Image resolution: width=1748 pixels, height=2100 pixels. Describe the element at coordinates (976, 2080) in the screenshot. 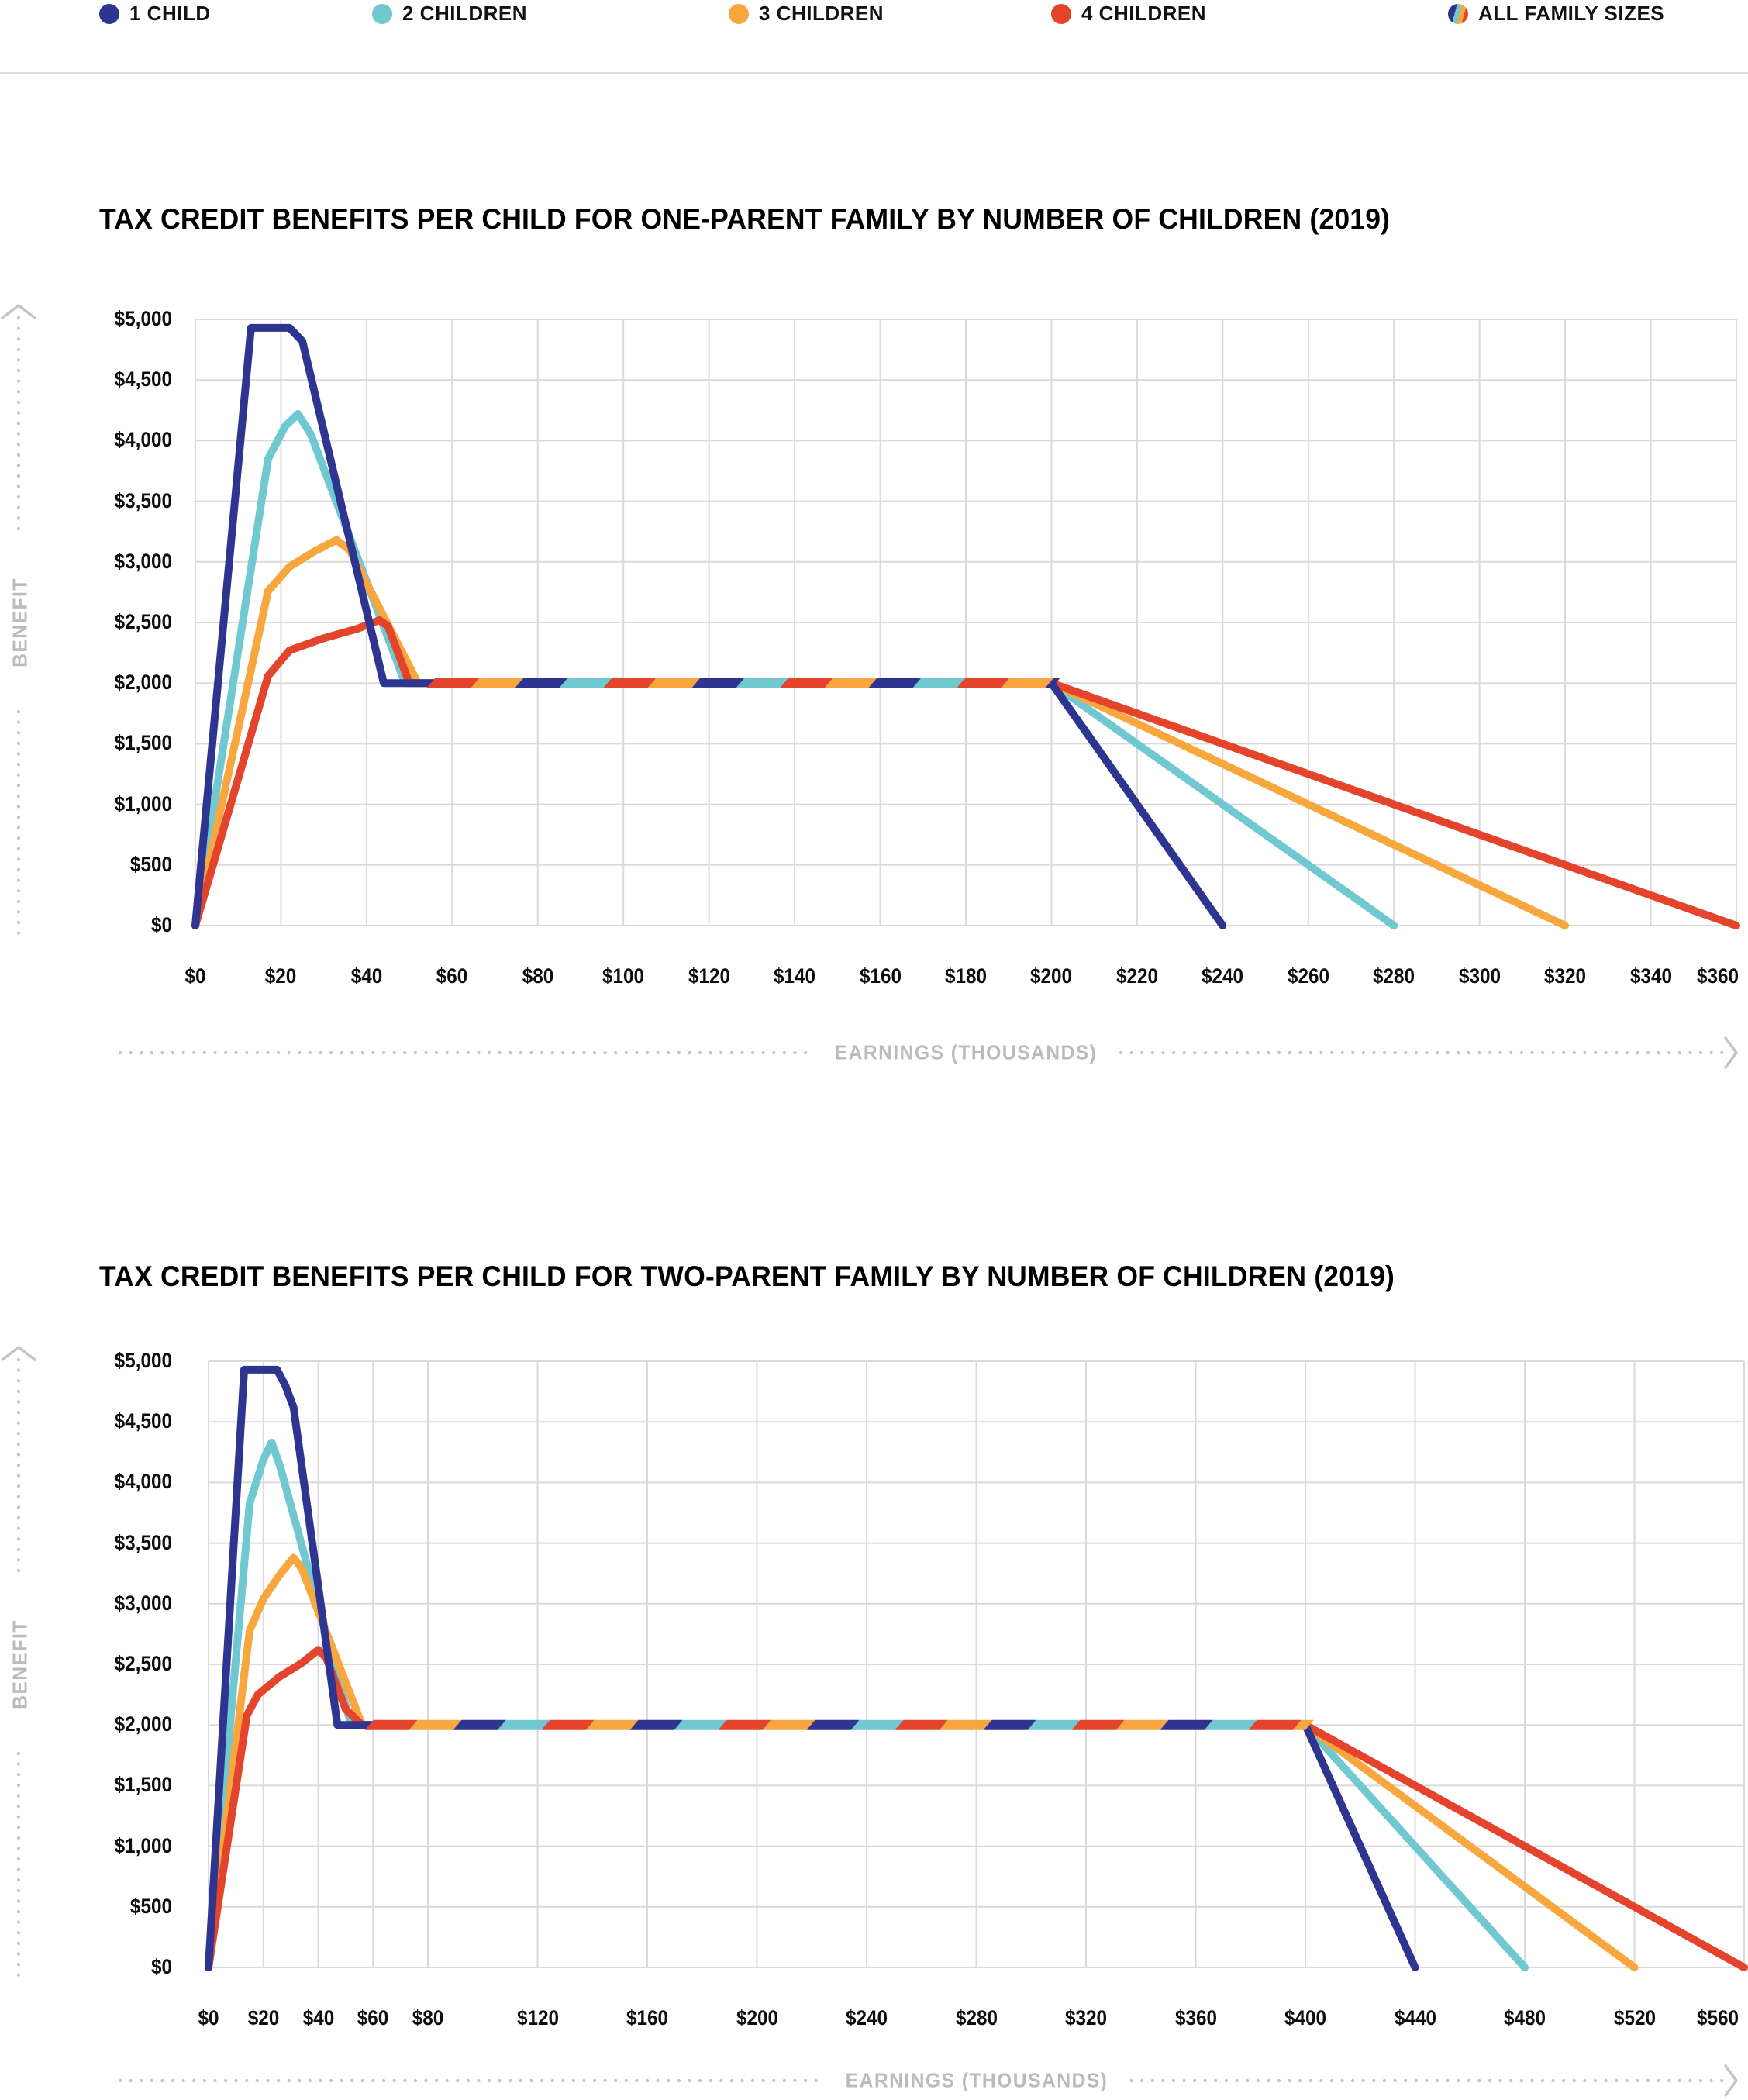

I see `chart2-x-axis-title: EARNINGS (THOUSANDS)` at that location.